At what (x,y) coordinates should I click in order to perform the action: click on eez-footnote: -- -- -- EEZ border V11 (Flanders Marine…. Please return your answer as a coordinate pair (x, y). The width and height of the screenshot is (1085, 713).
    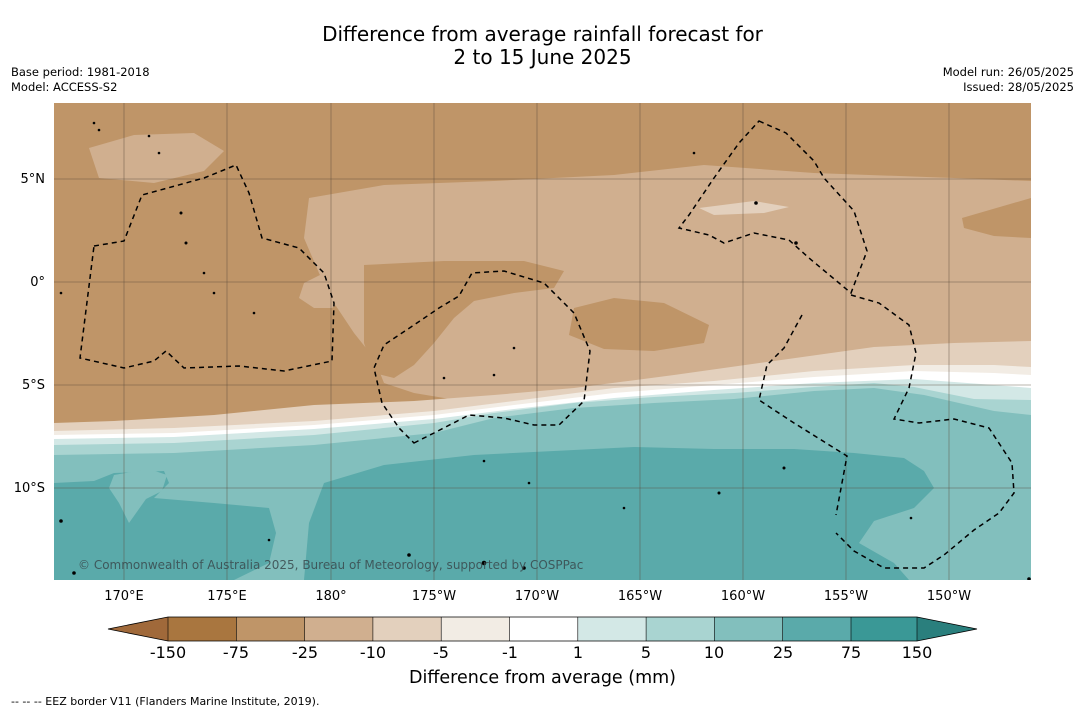
    Looking at the image, I should click on (165, 701).